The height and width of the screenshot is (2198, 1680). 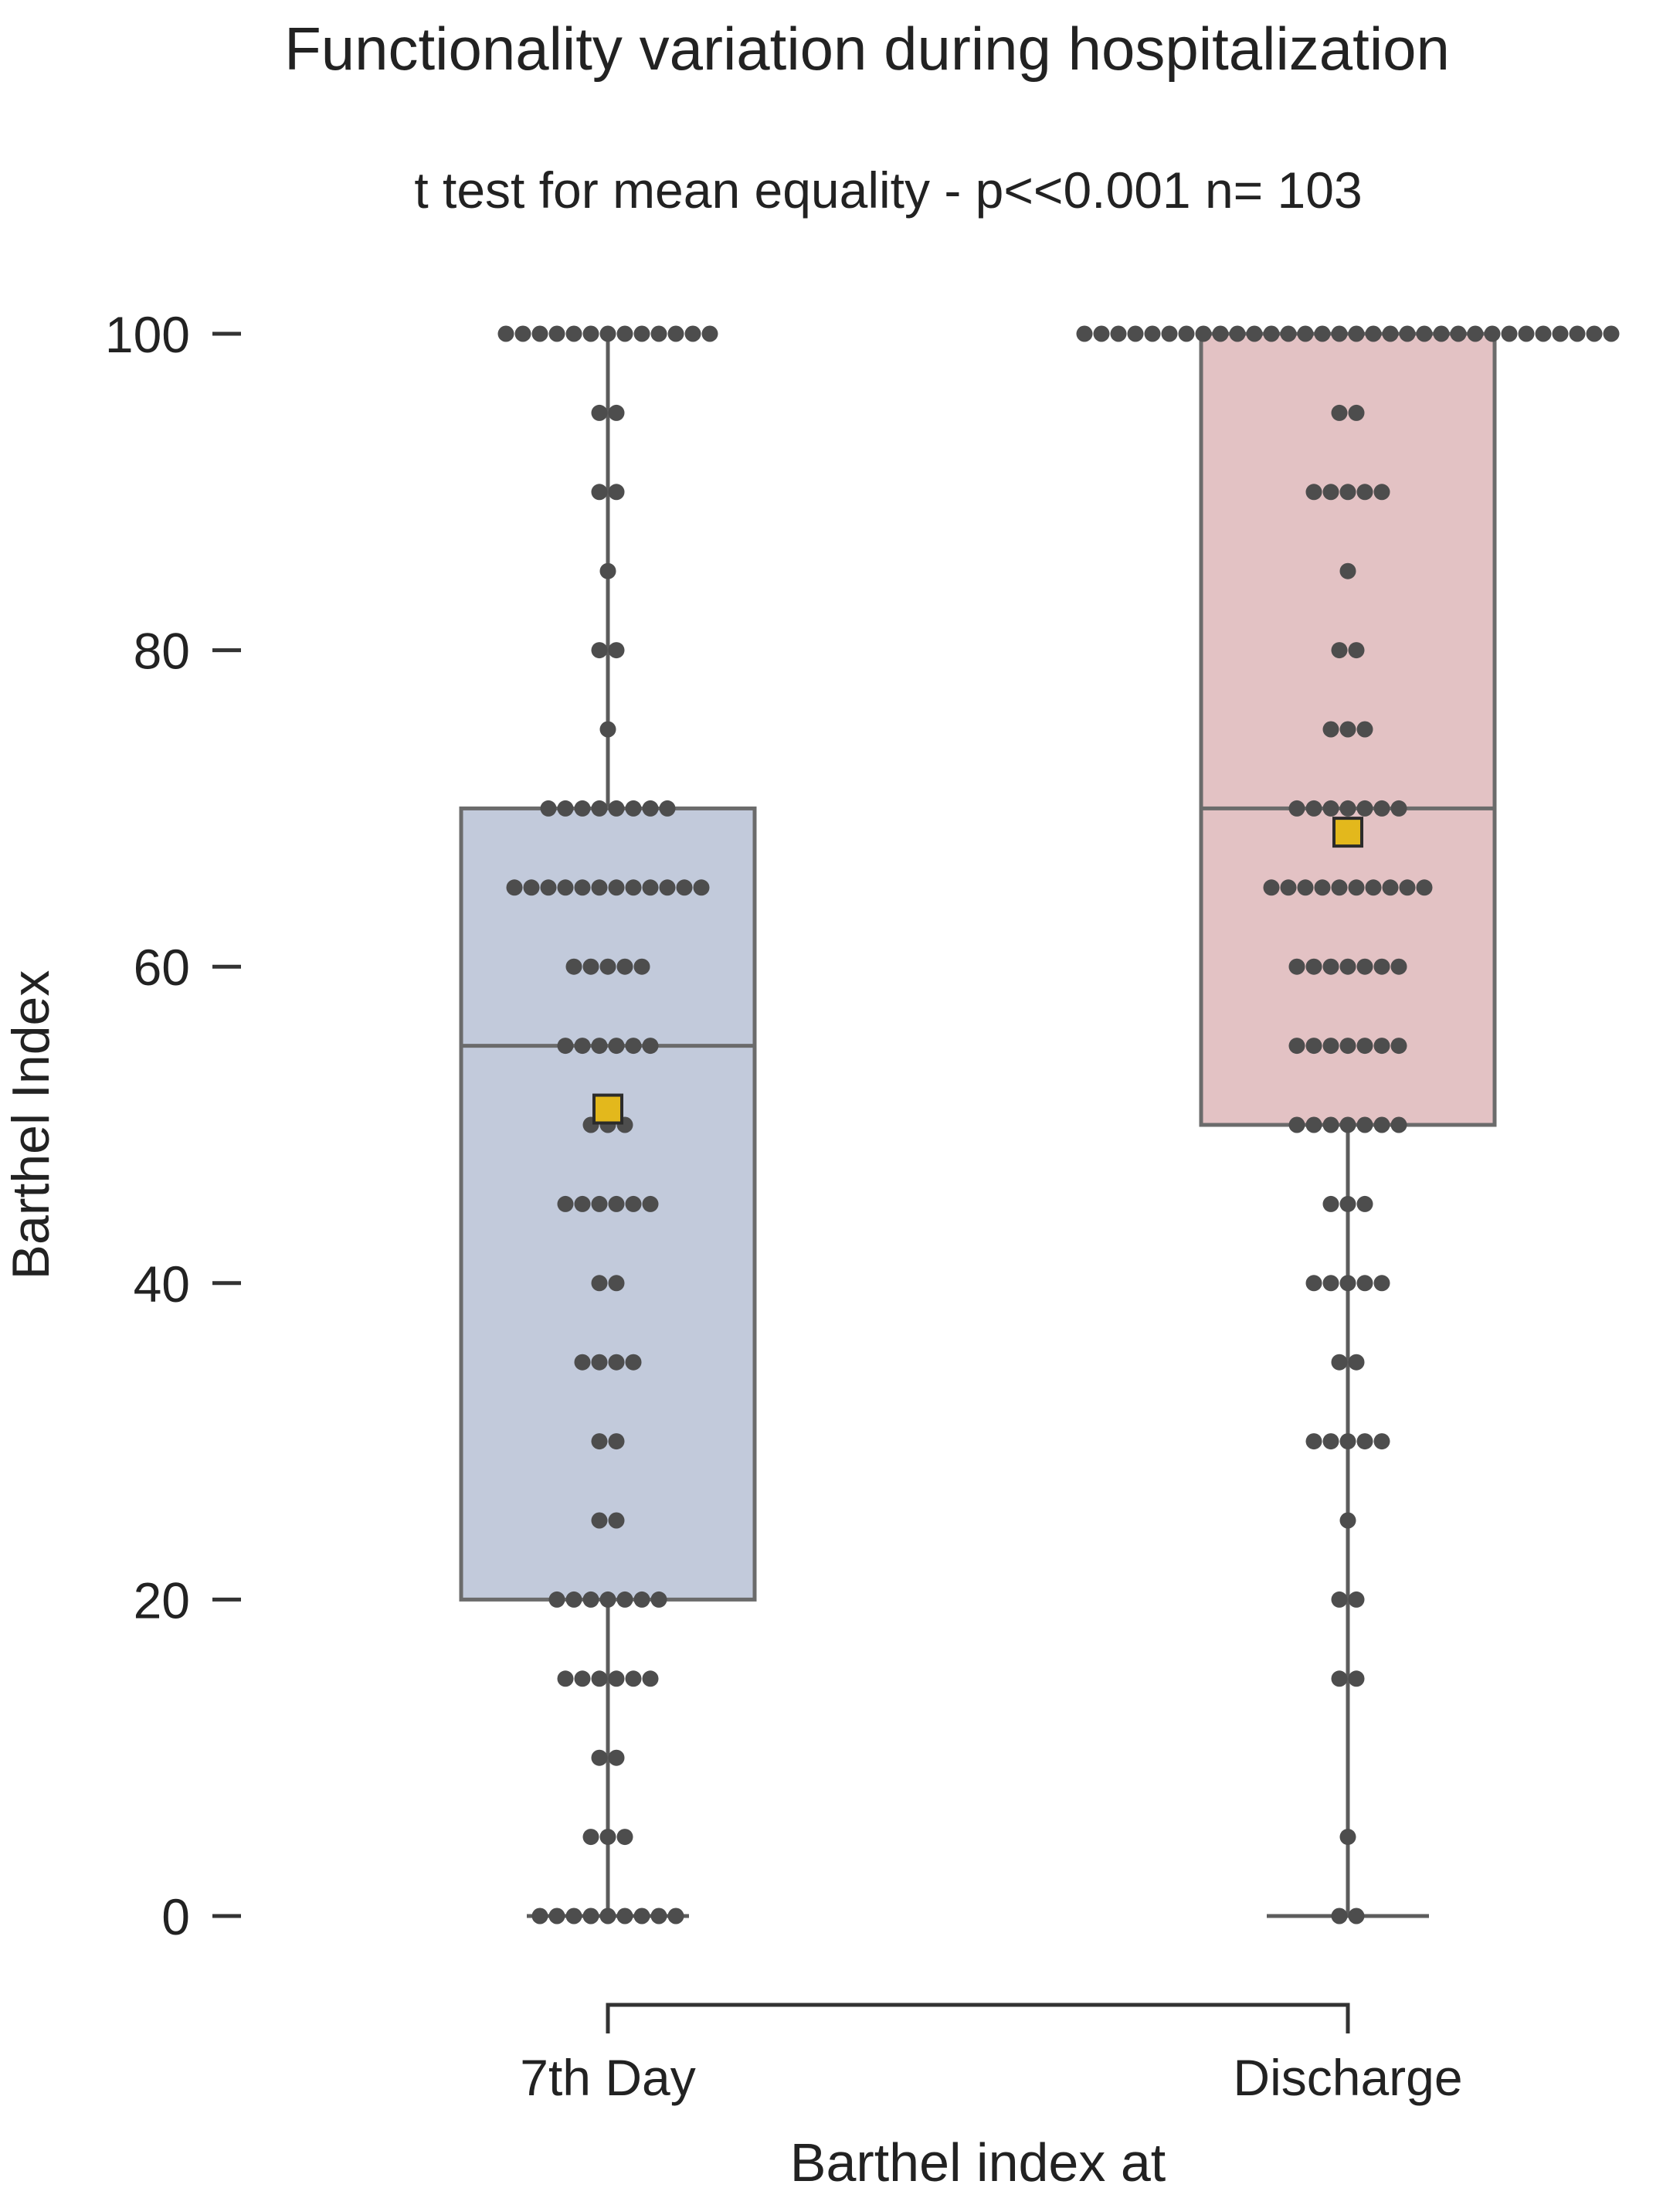 What do you see at coordinates (607, 1109) in the screenshot?
I see `mean-marker` at bounding box center [607, 1109].